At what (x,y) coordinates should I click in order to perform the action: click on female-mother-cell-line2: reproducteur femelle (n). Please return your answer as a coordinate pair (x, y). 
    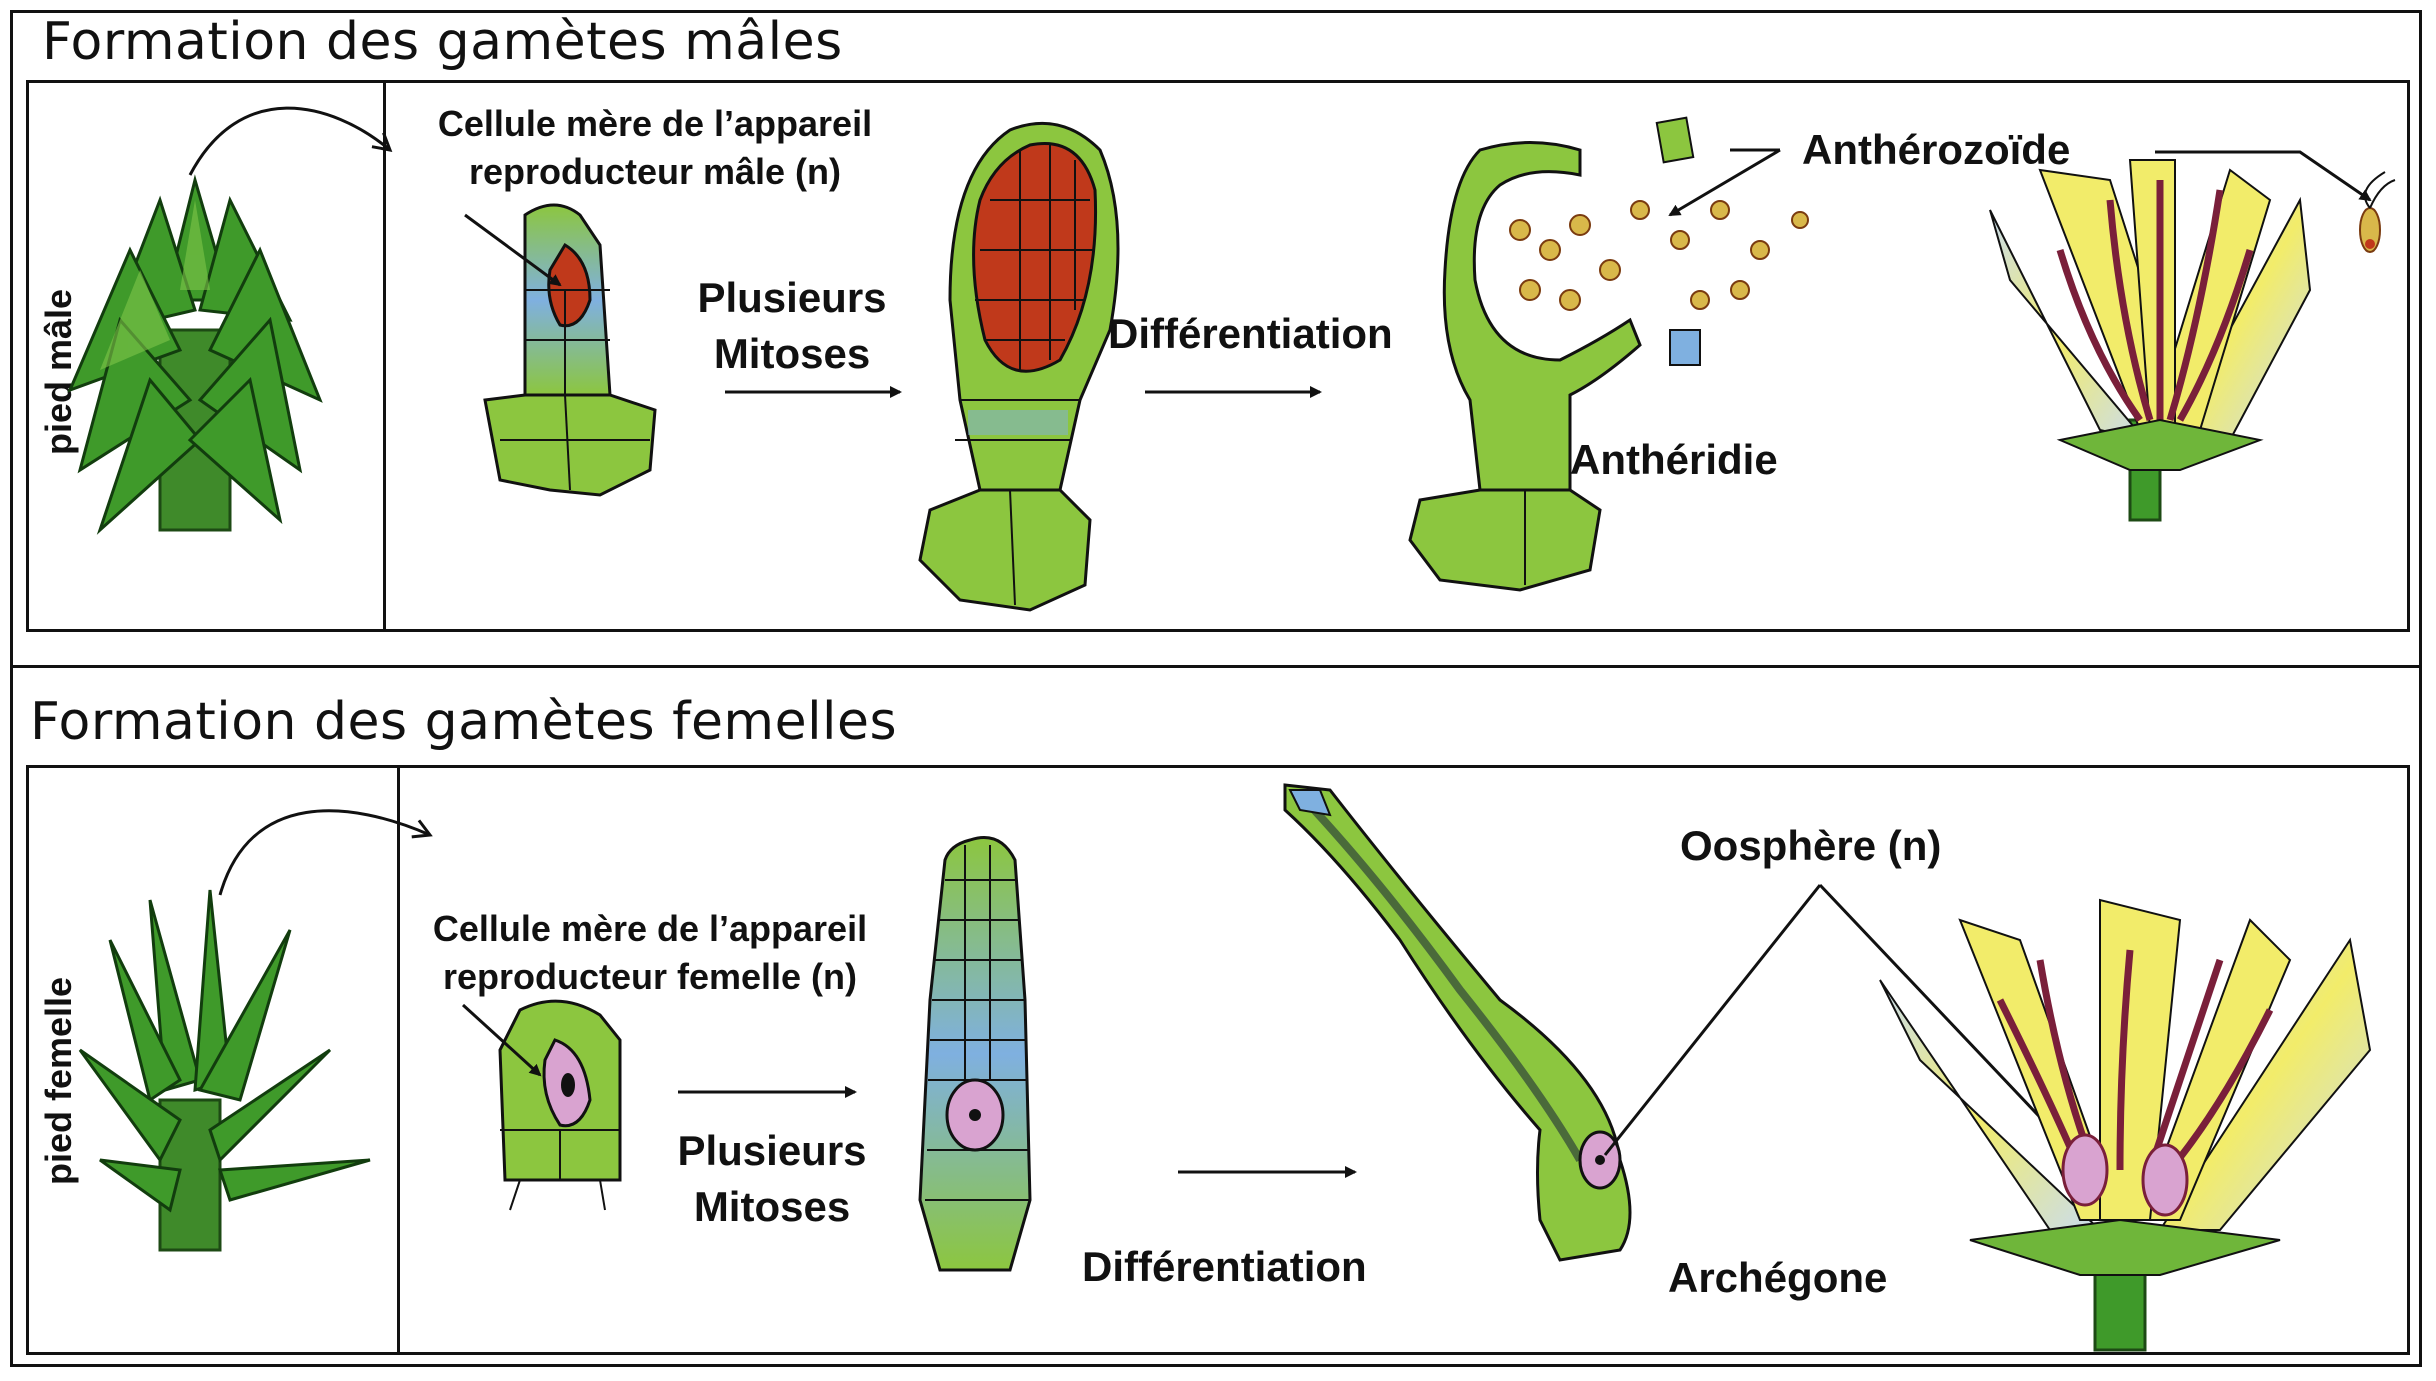
    Looking at the image, I should click on (650, 976).